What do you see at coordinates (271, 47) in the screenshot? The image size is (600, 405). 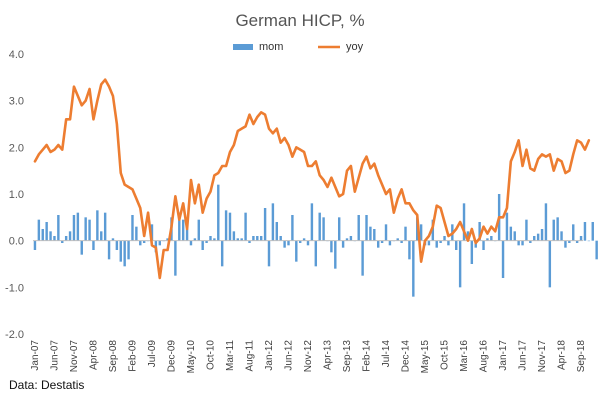 I see `legend-label-mom: mom` at bounding box center [271, 47].